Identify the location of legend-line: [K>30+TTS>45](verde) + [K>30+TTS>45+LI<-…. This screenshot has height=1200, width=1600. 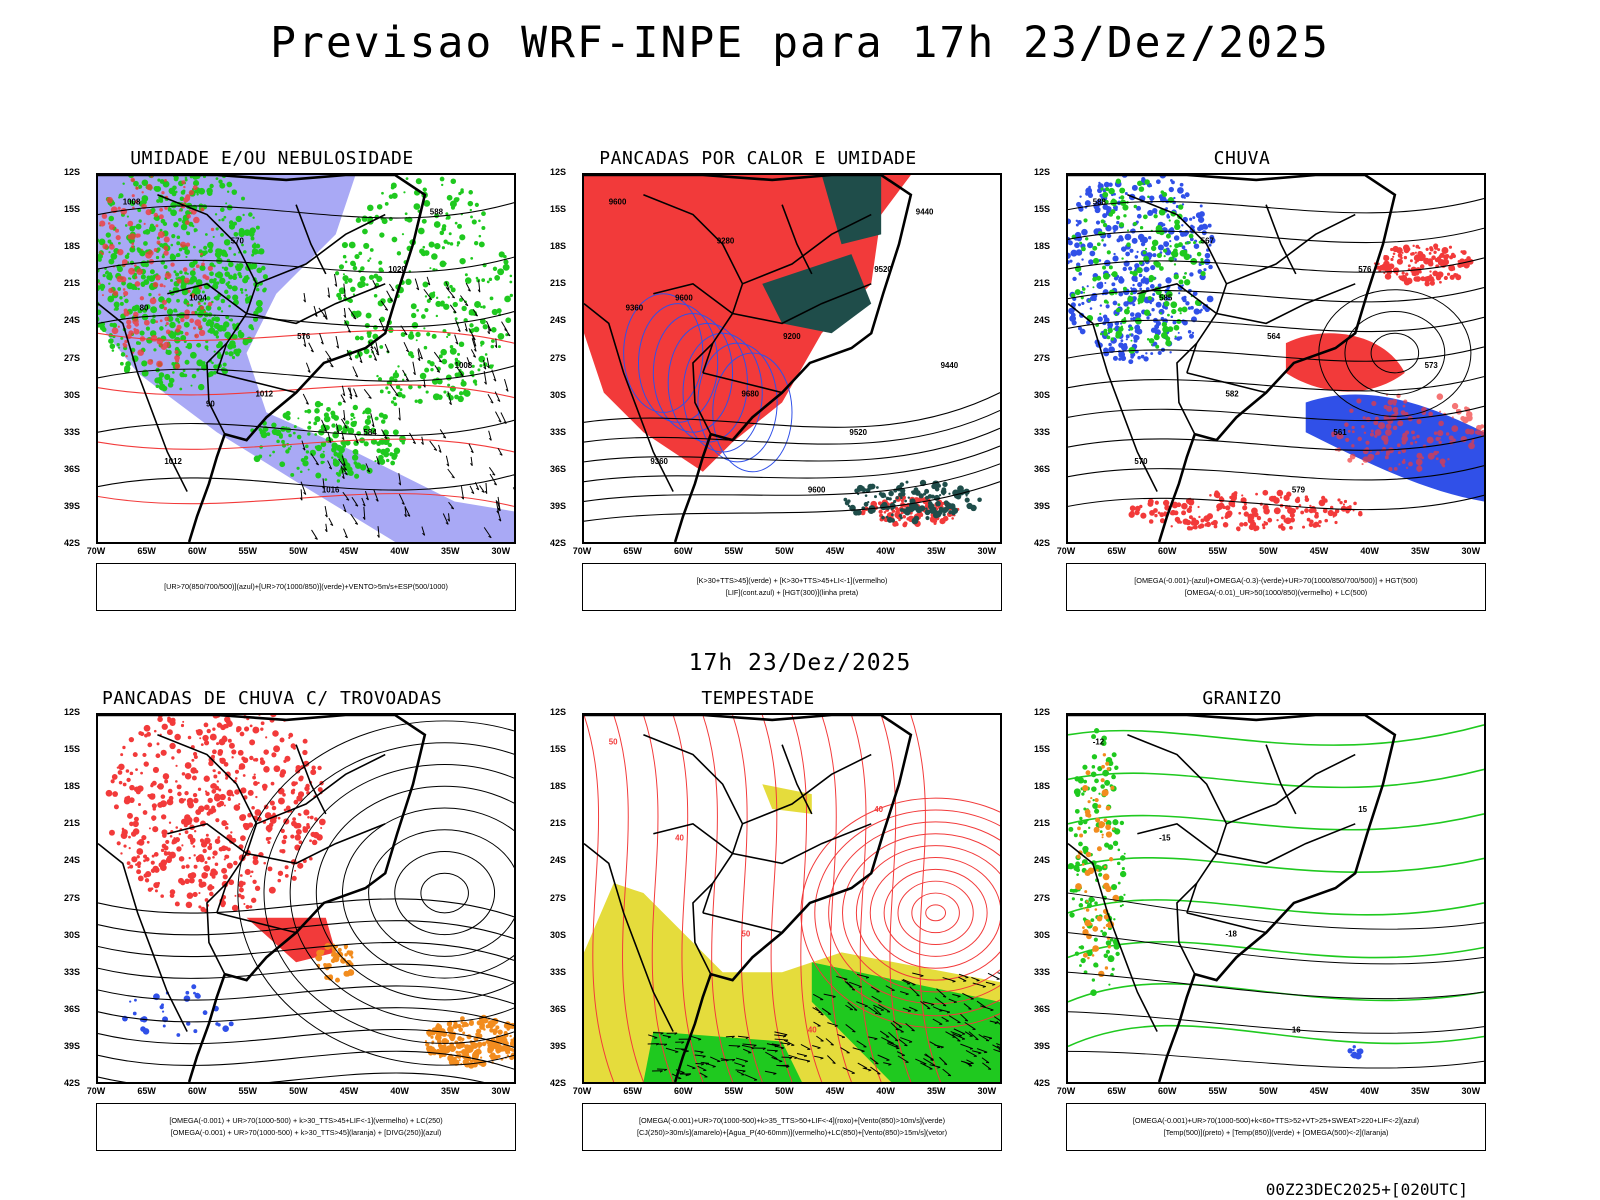
(792, 580).